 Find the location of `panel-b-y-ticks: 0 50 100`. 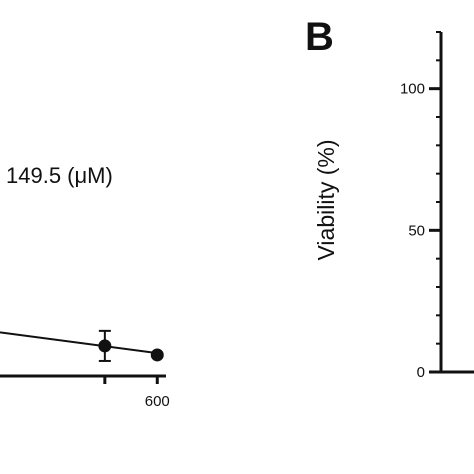

panel-b-y-ticks: 0 50 100 is located at coordinates (420, 206).